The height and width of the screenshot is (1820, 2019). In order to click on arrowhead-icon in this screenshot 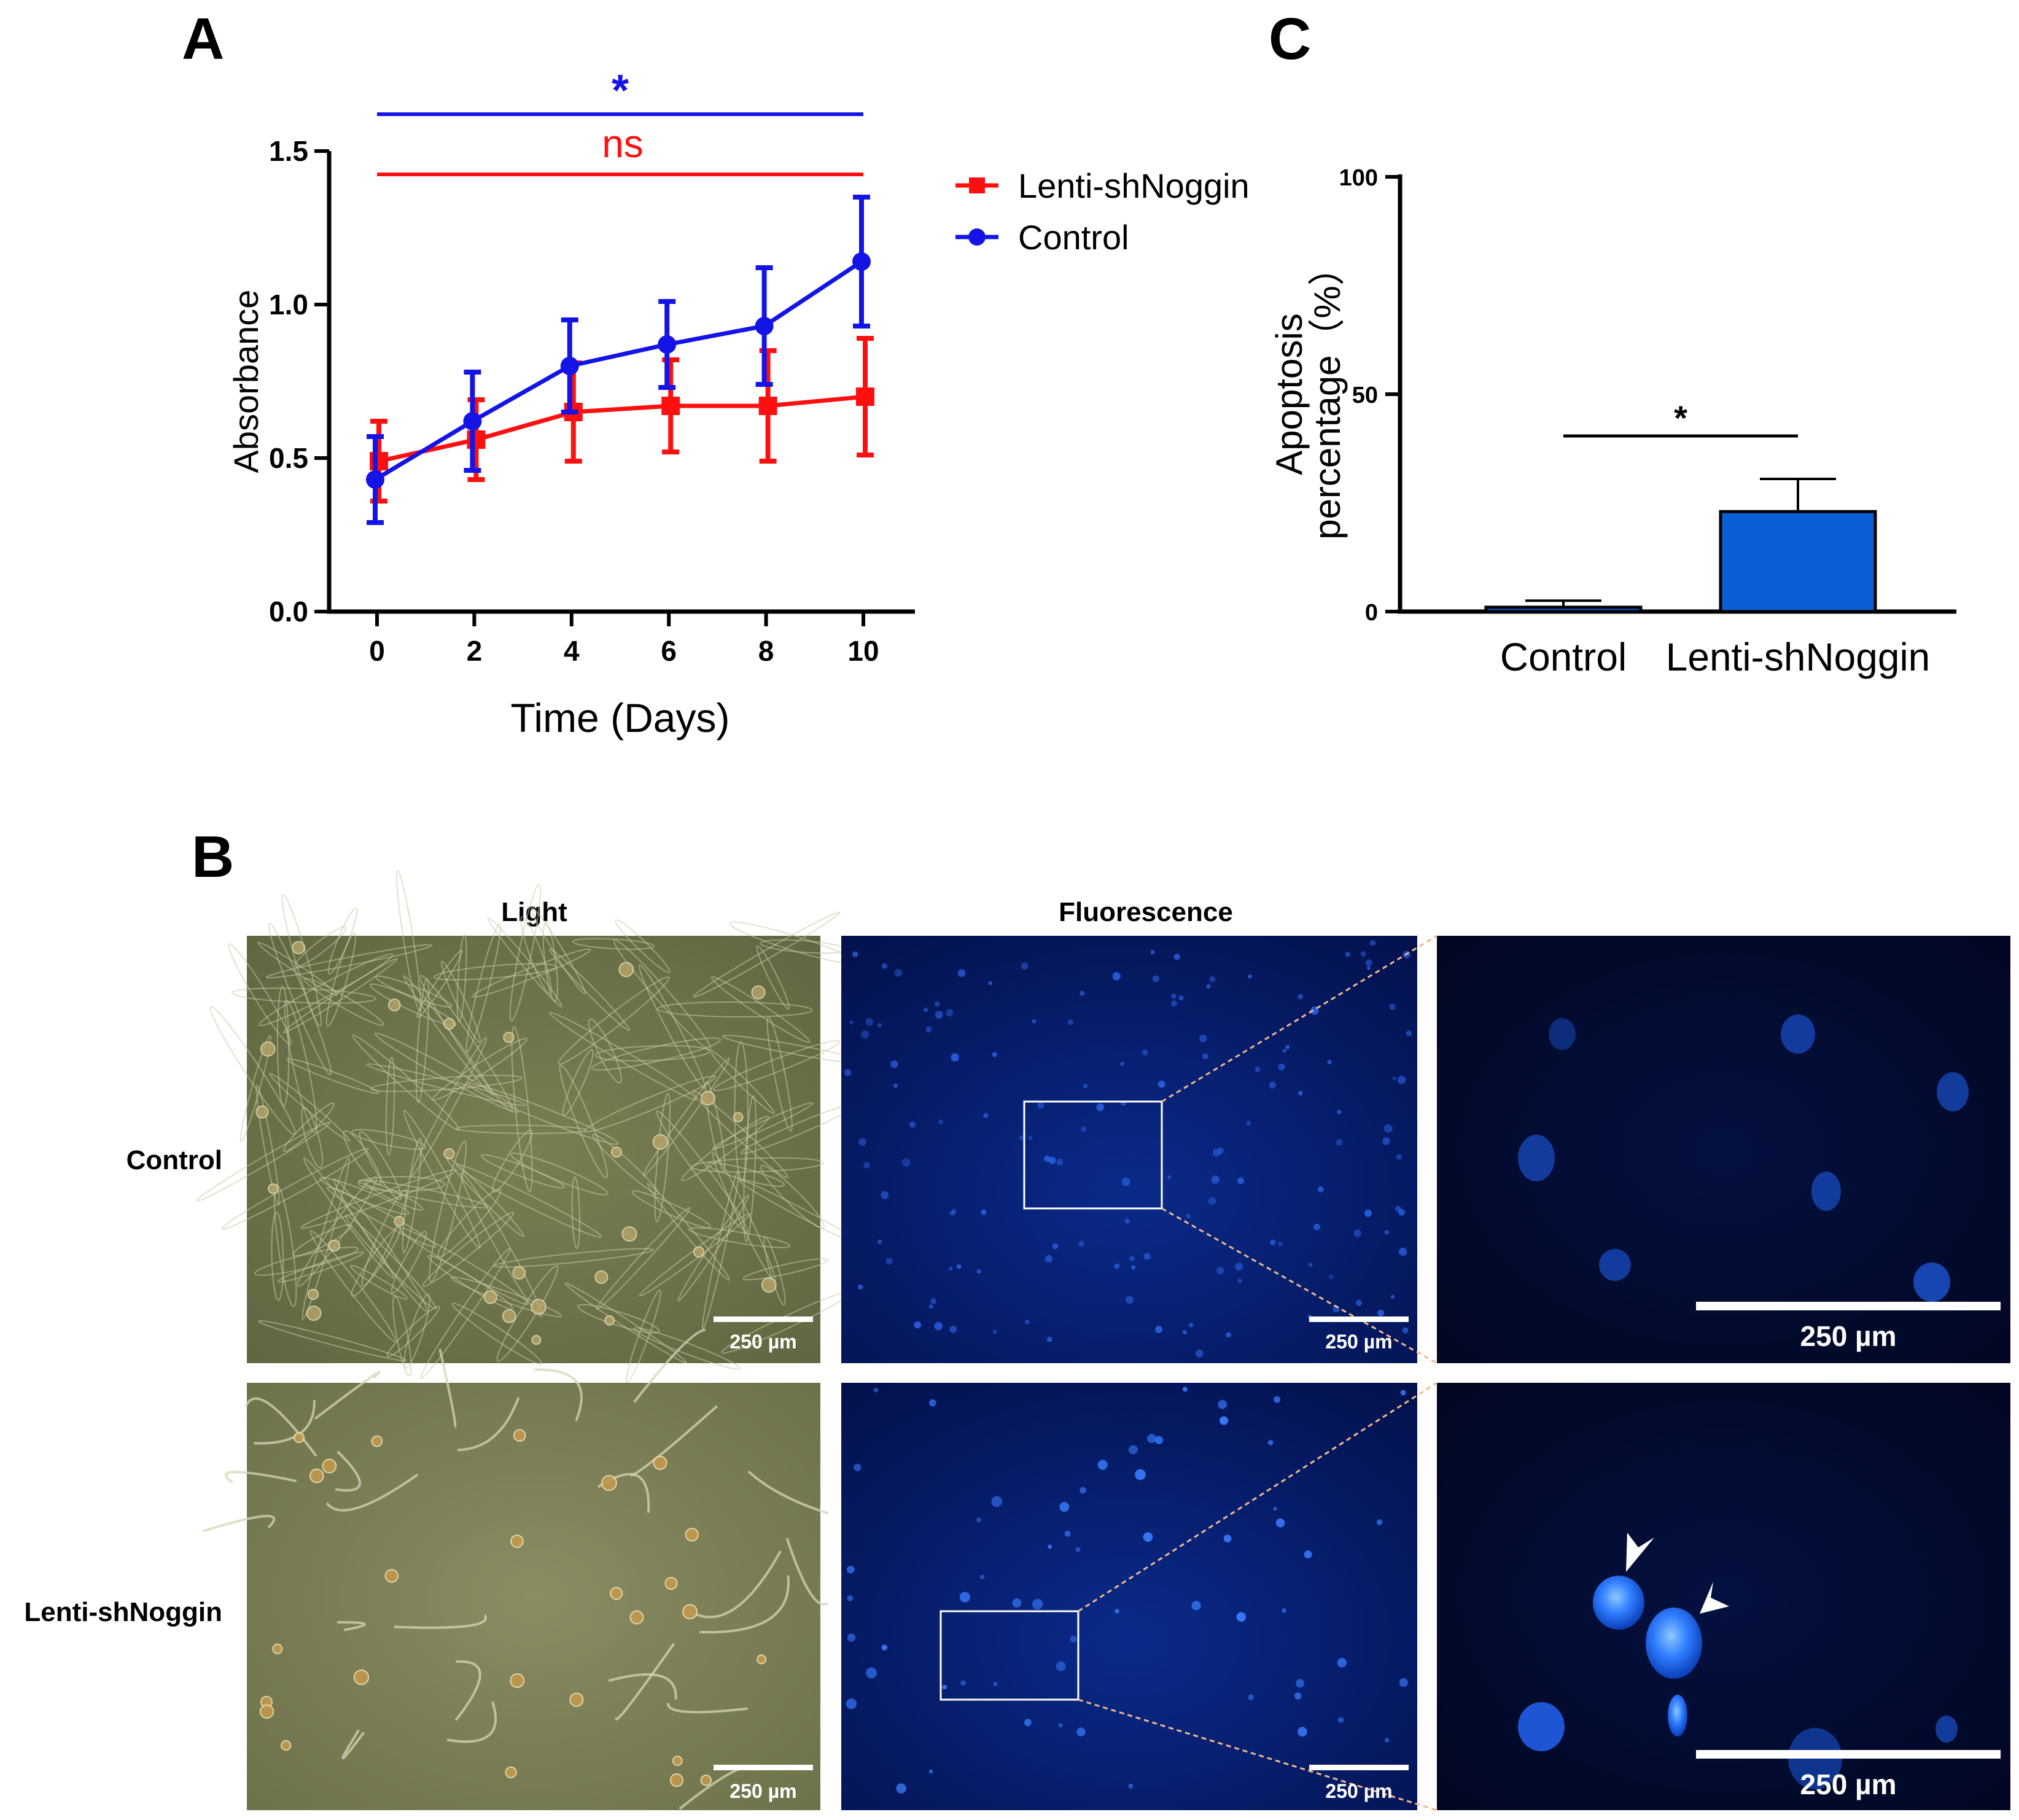, I will do `click(1640, 1552)`.